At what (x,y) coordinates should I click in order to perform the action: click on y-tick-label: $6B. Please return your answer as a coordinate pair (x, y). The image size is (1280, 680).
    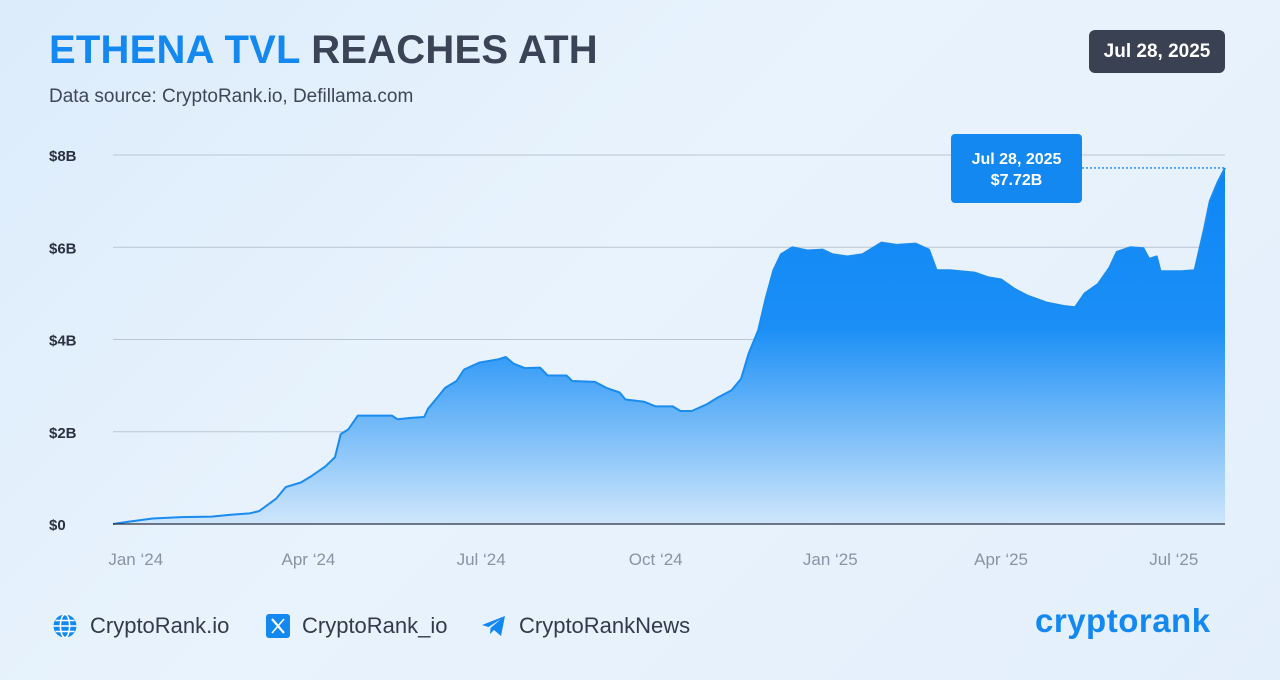
    Looking at the image, I should click on (63, 248).